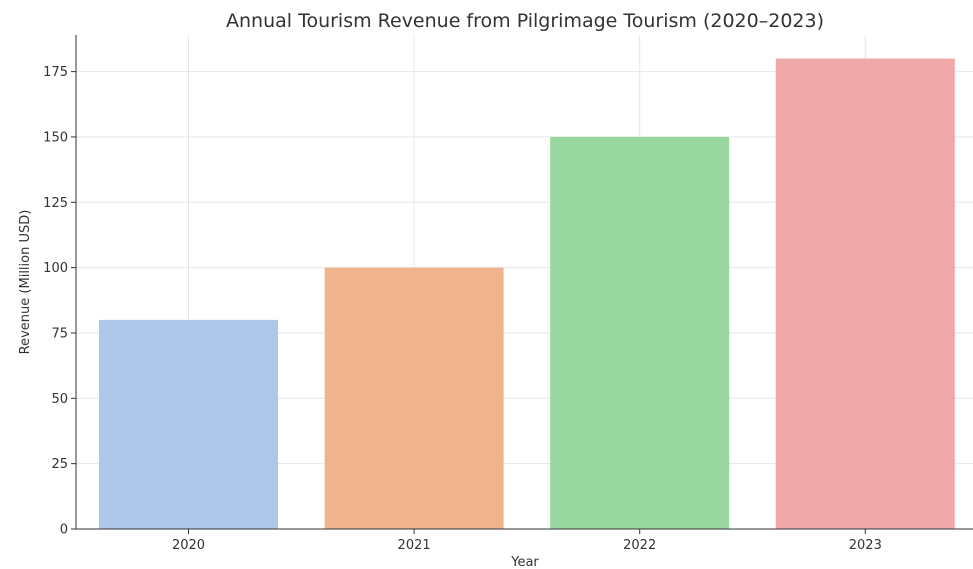  What do you see at coordinates (59, 399) in the screenshot?
I see `y-tick-label: 50` at bounding box center [59, 399].